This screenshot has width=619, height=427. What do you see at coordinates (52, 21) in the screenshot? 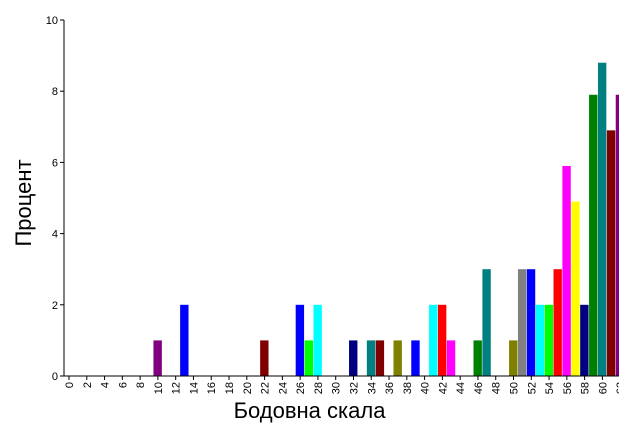
I see `y-tick-label: 10` at bounding box center [52, 21].